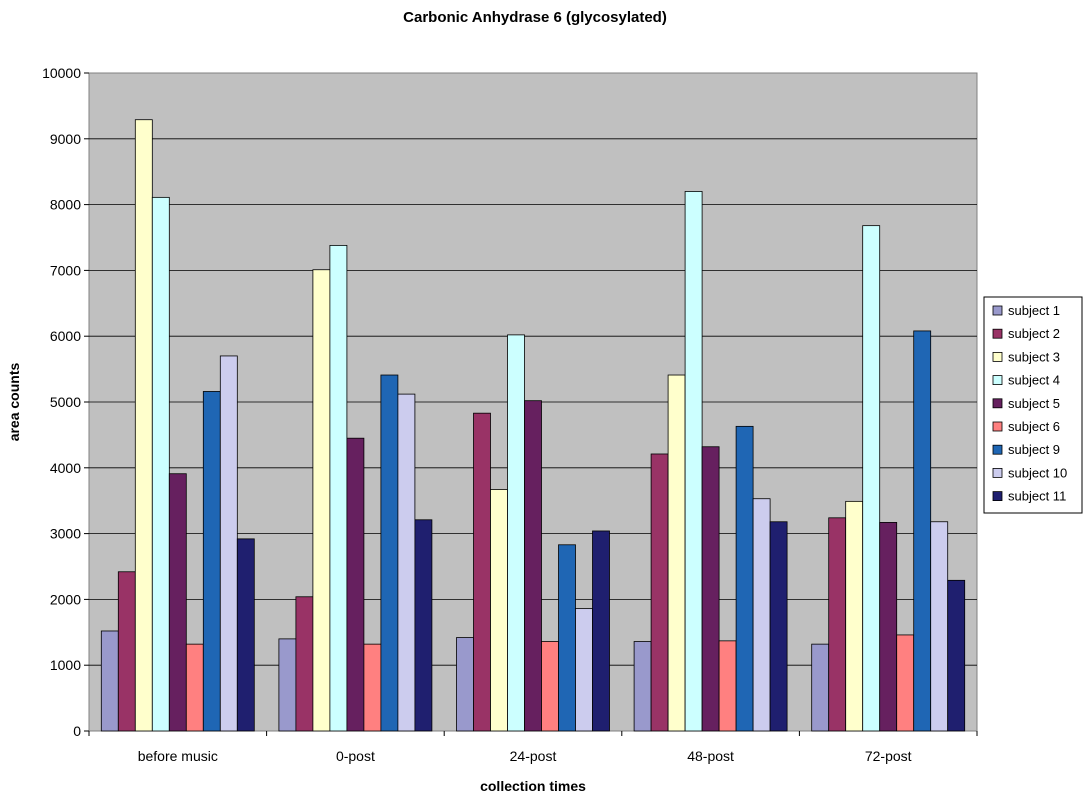 The width and height of the screenshot is (1087, 803). Describe the element at coordinates (1034, 356) in the screenshot. I see `legend-label: subject 3` at that location.